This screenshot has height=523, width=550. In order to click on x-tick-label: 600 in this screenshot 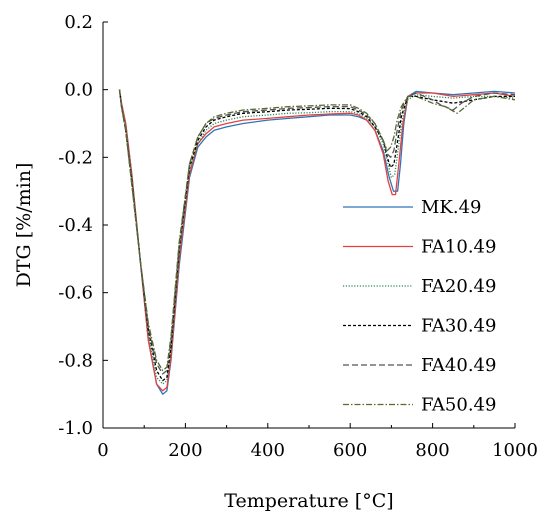, I will do `click(350, 450)`.